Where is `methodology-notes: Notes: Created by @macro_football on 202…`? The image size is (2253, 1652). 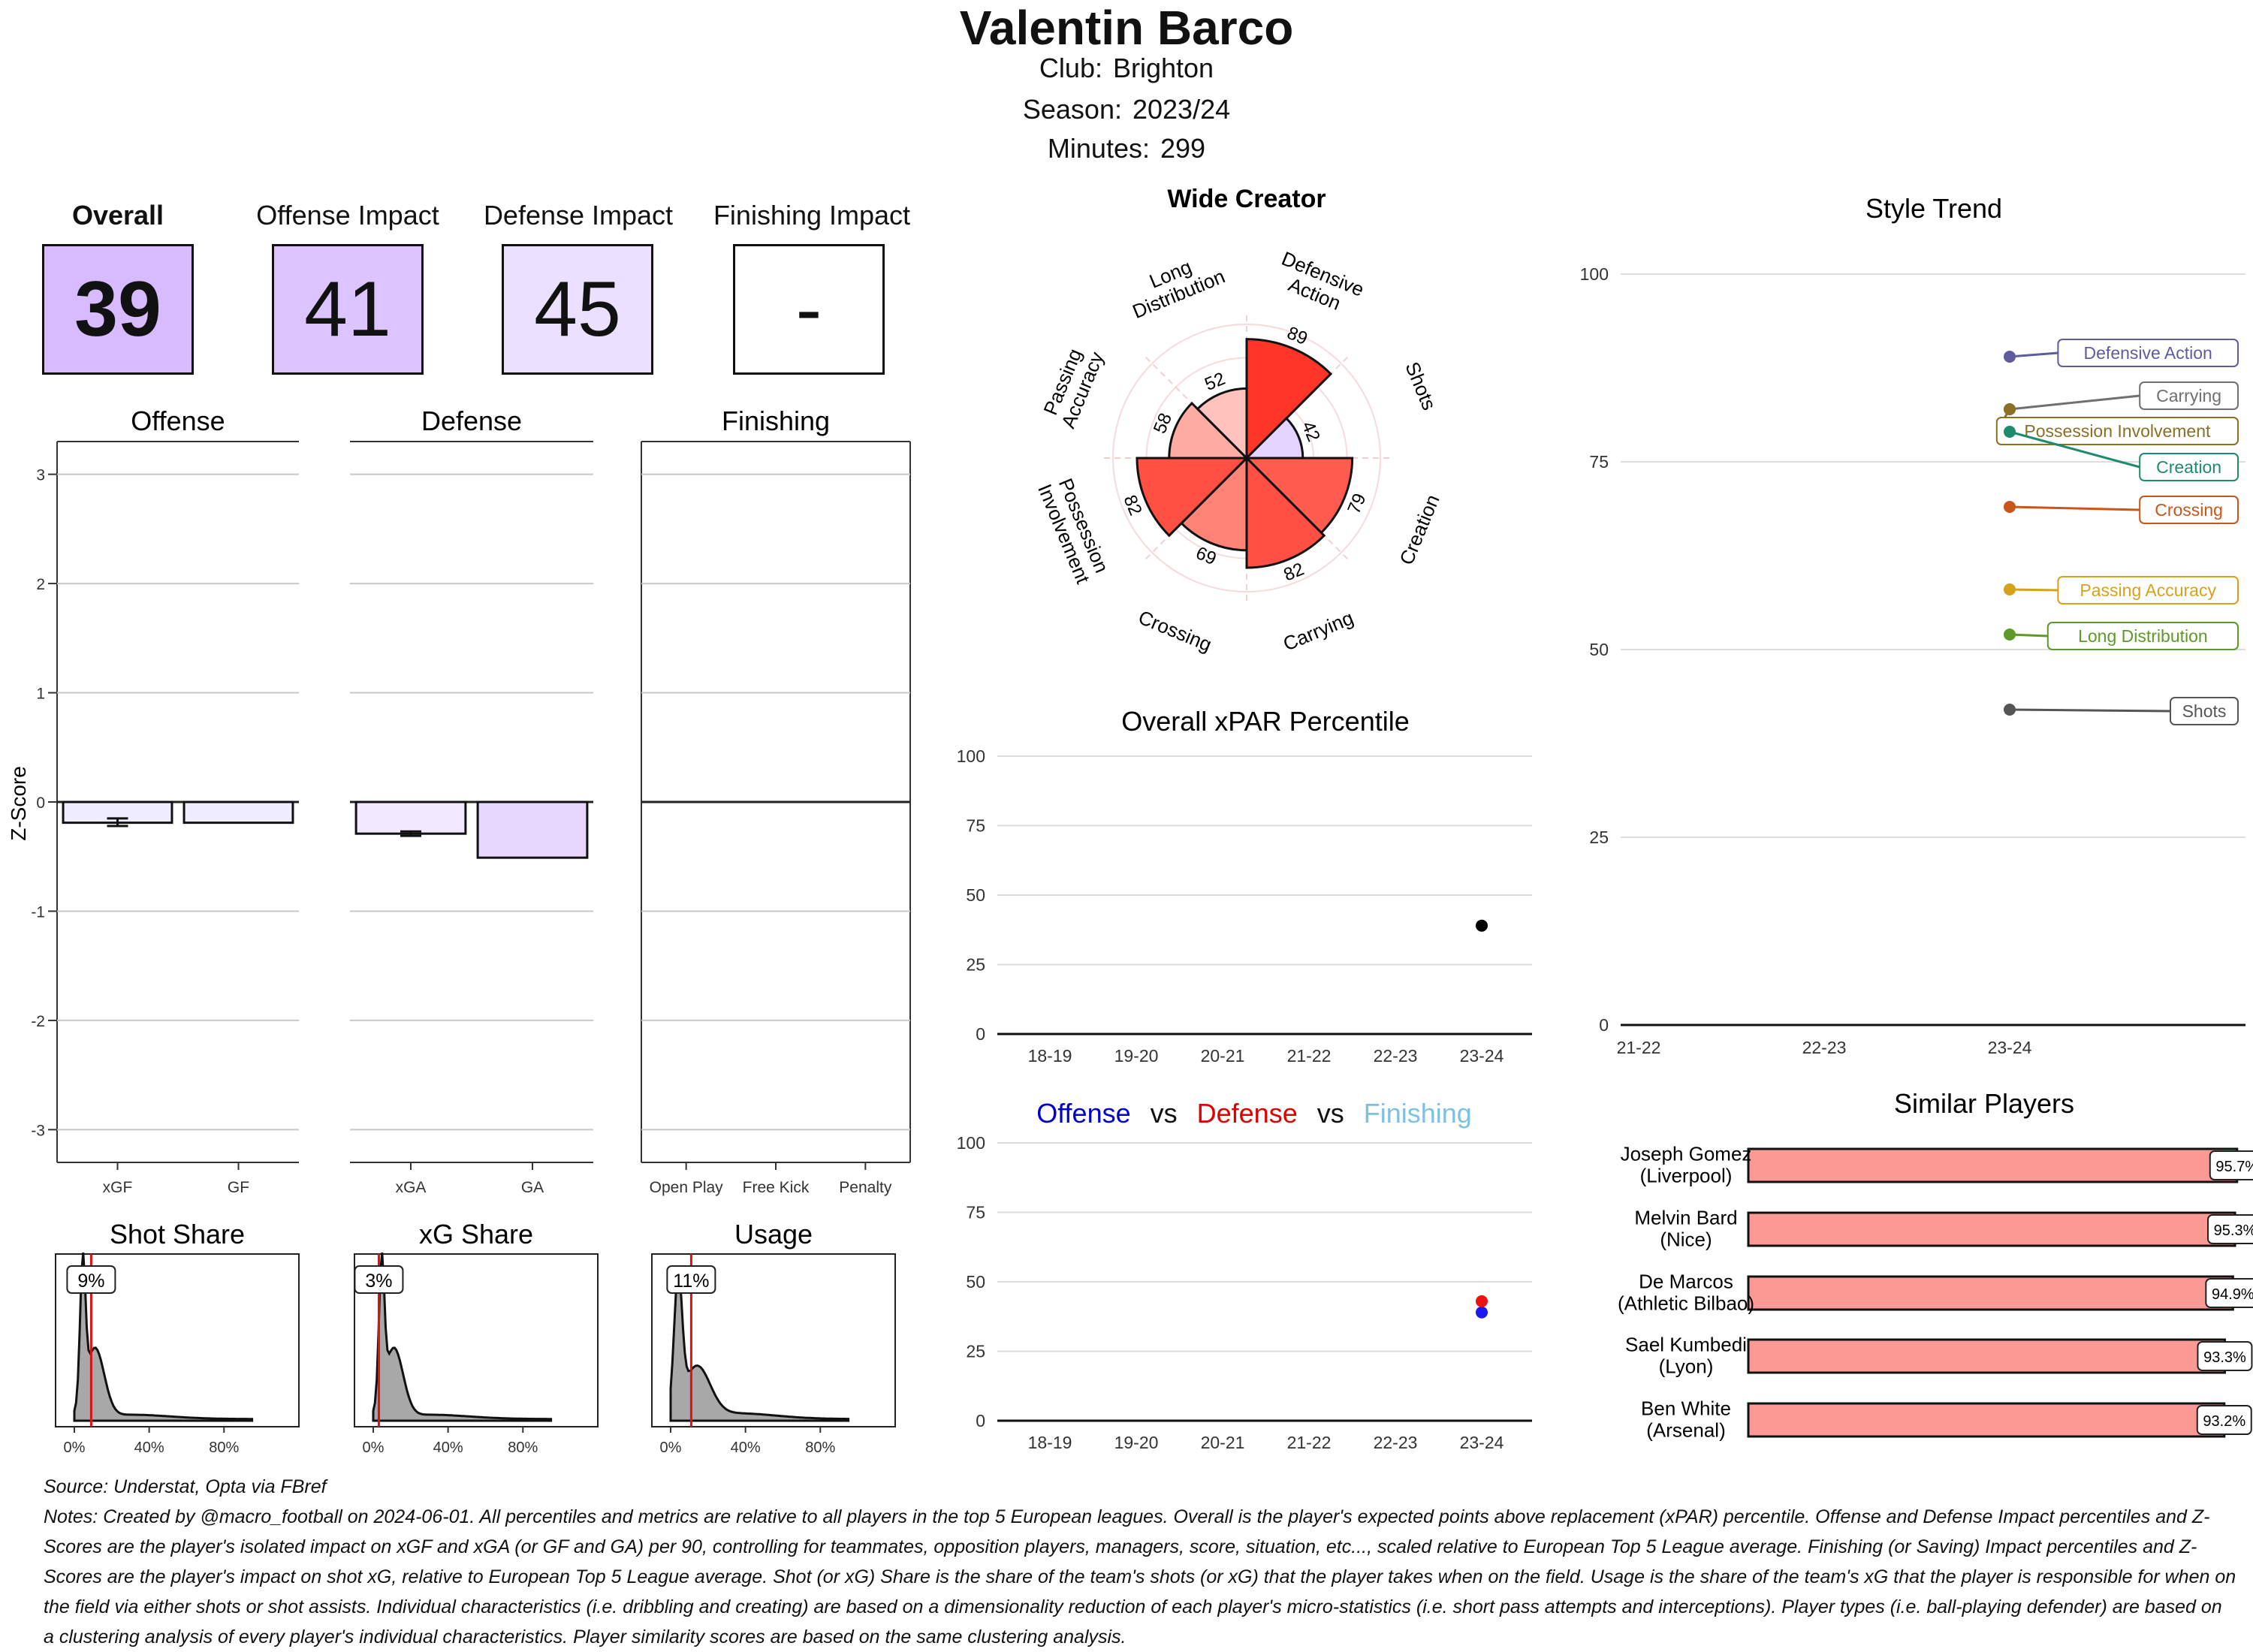 methodology-notes: Notes: Created by @macro_football on 202… is located at coordinates (1140, 1576).